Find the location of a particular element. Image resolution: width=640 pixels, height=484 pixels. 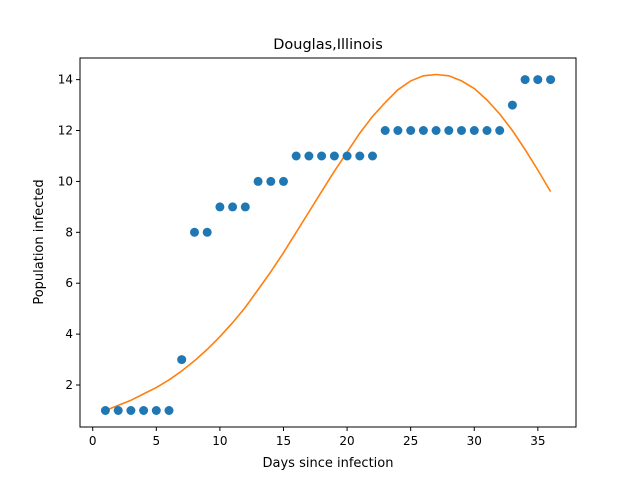

y-axis: 2 4 6 8 10 12 14 is located at coordinates (69, 232).